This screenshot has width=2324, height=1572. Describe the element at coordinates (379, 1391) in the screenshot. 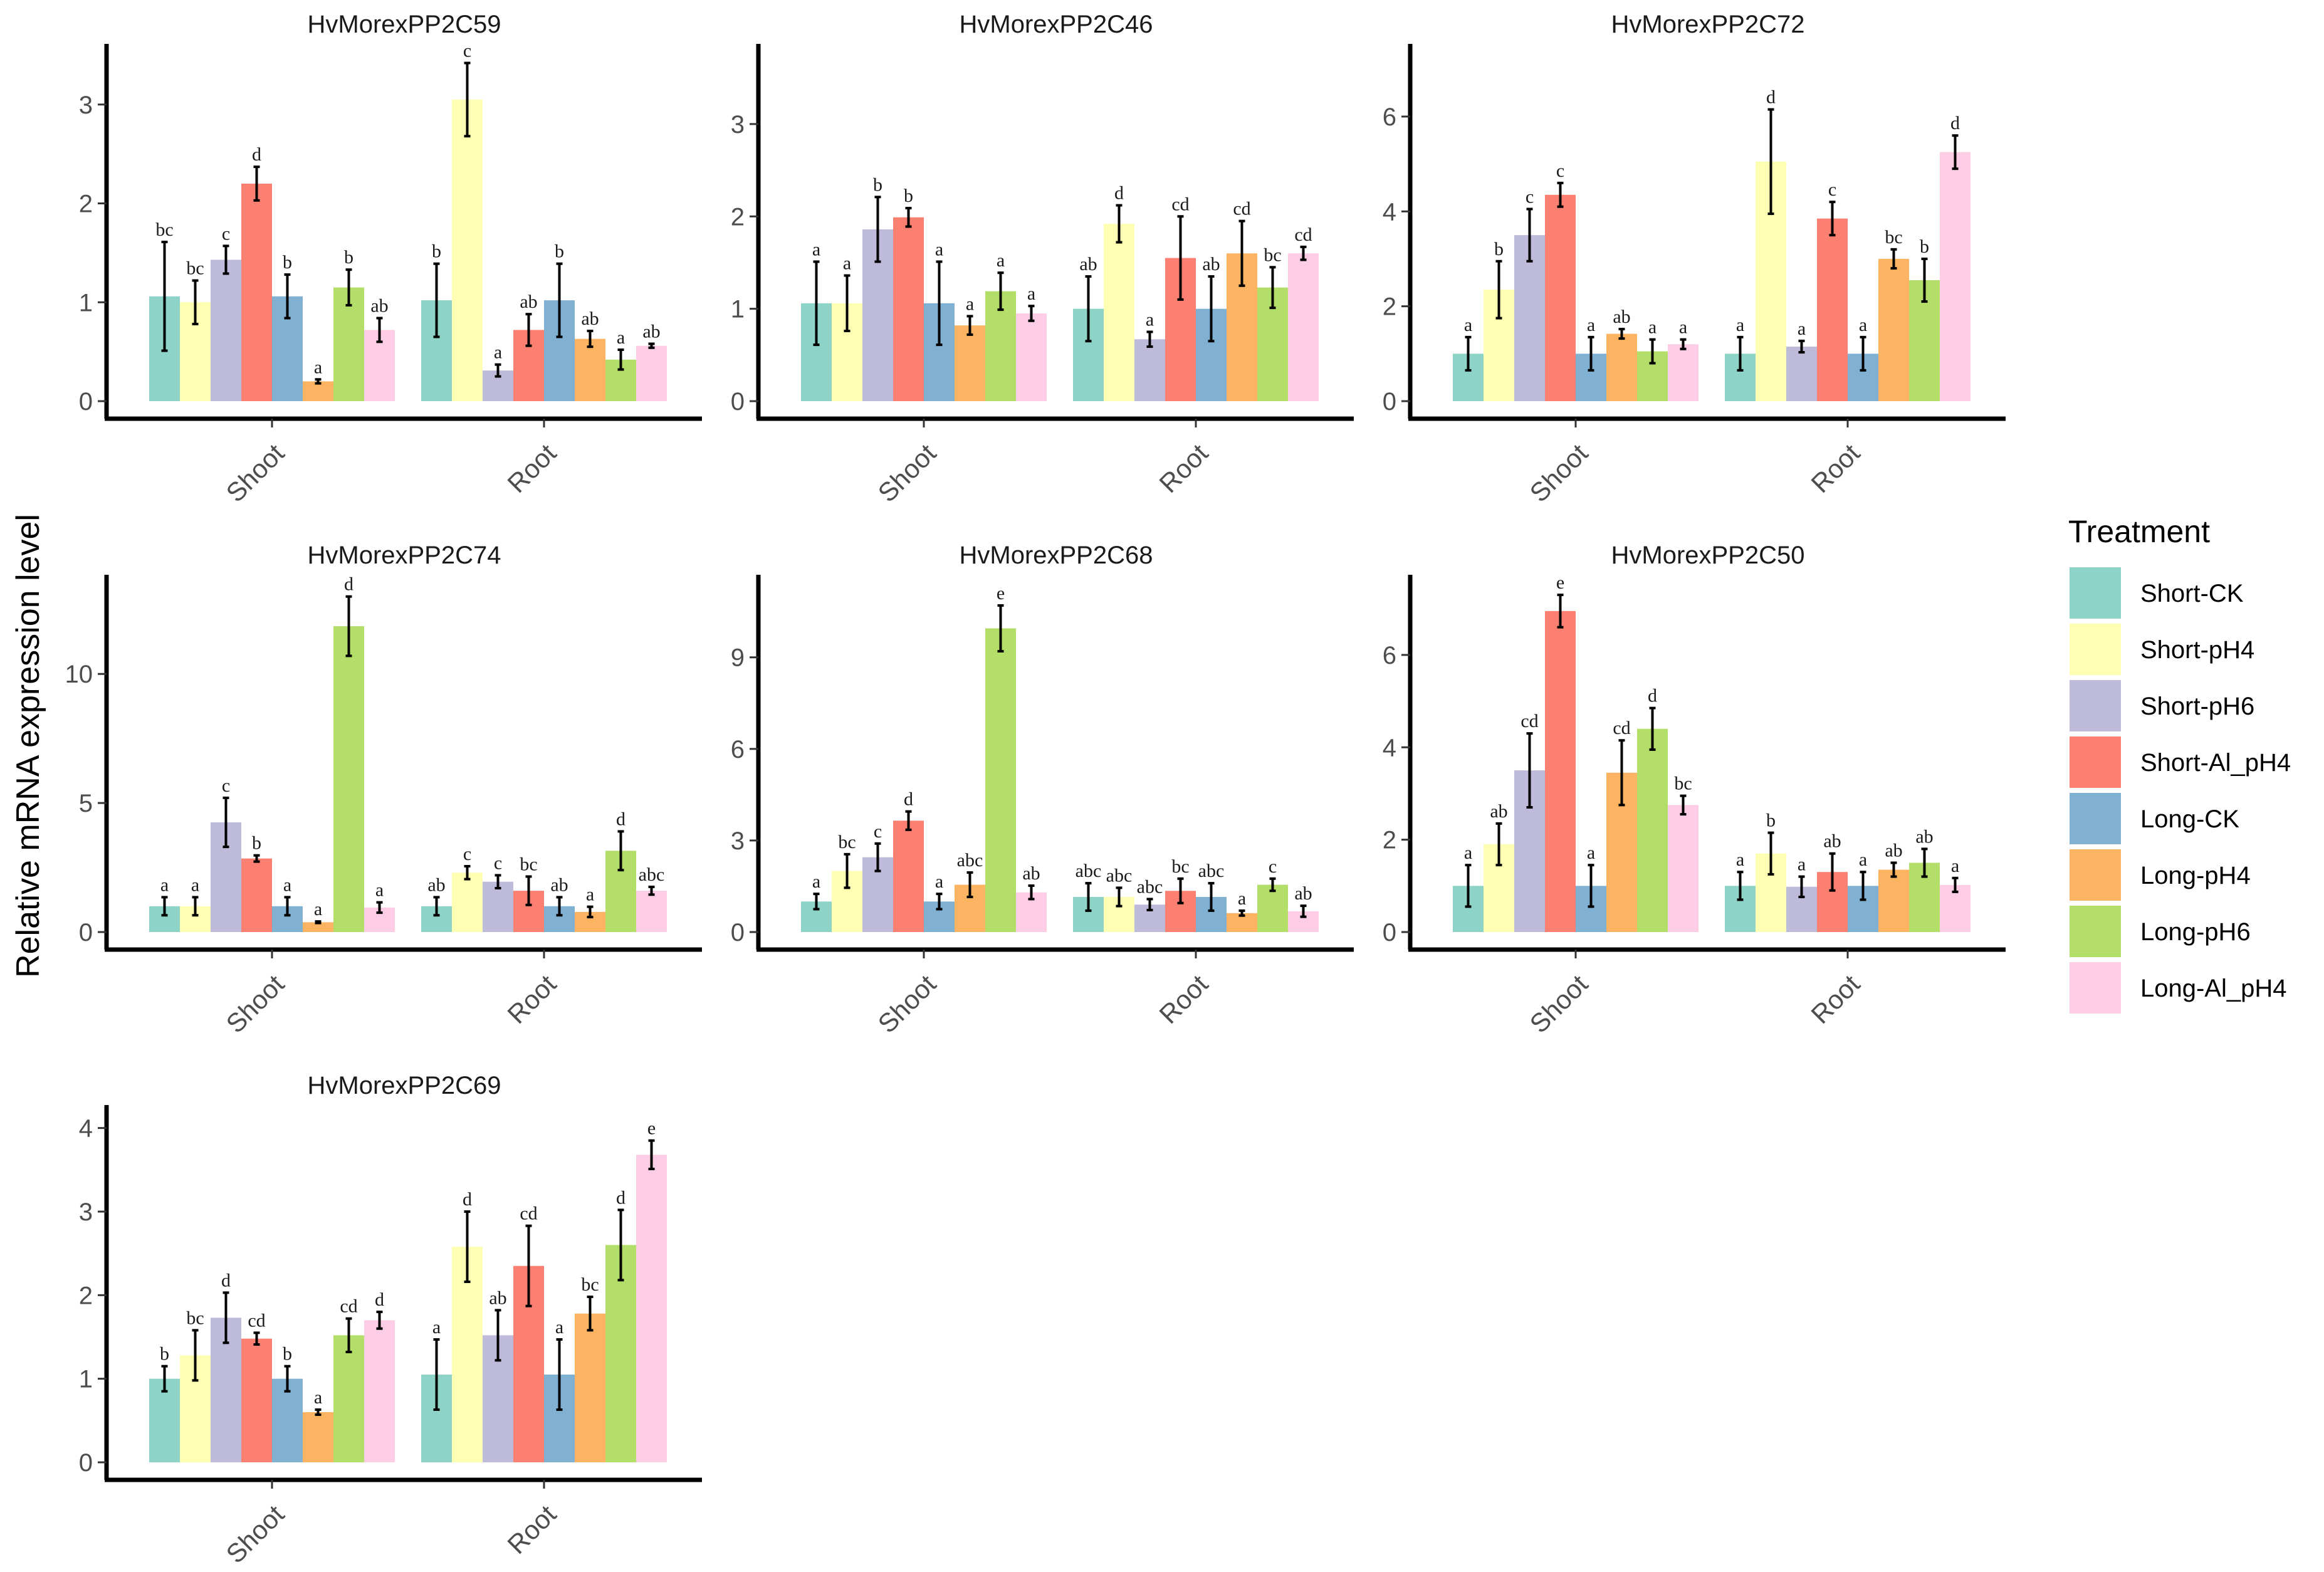

I see `bar-long-al_ph4-shoot` at that location.